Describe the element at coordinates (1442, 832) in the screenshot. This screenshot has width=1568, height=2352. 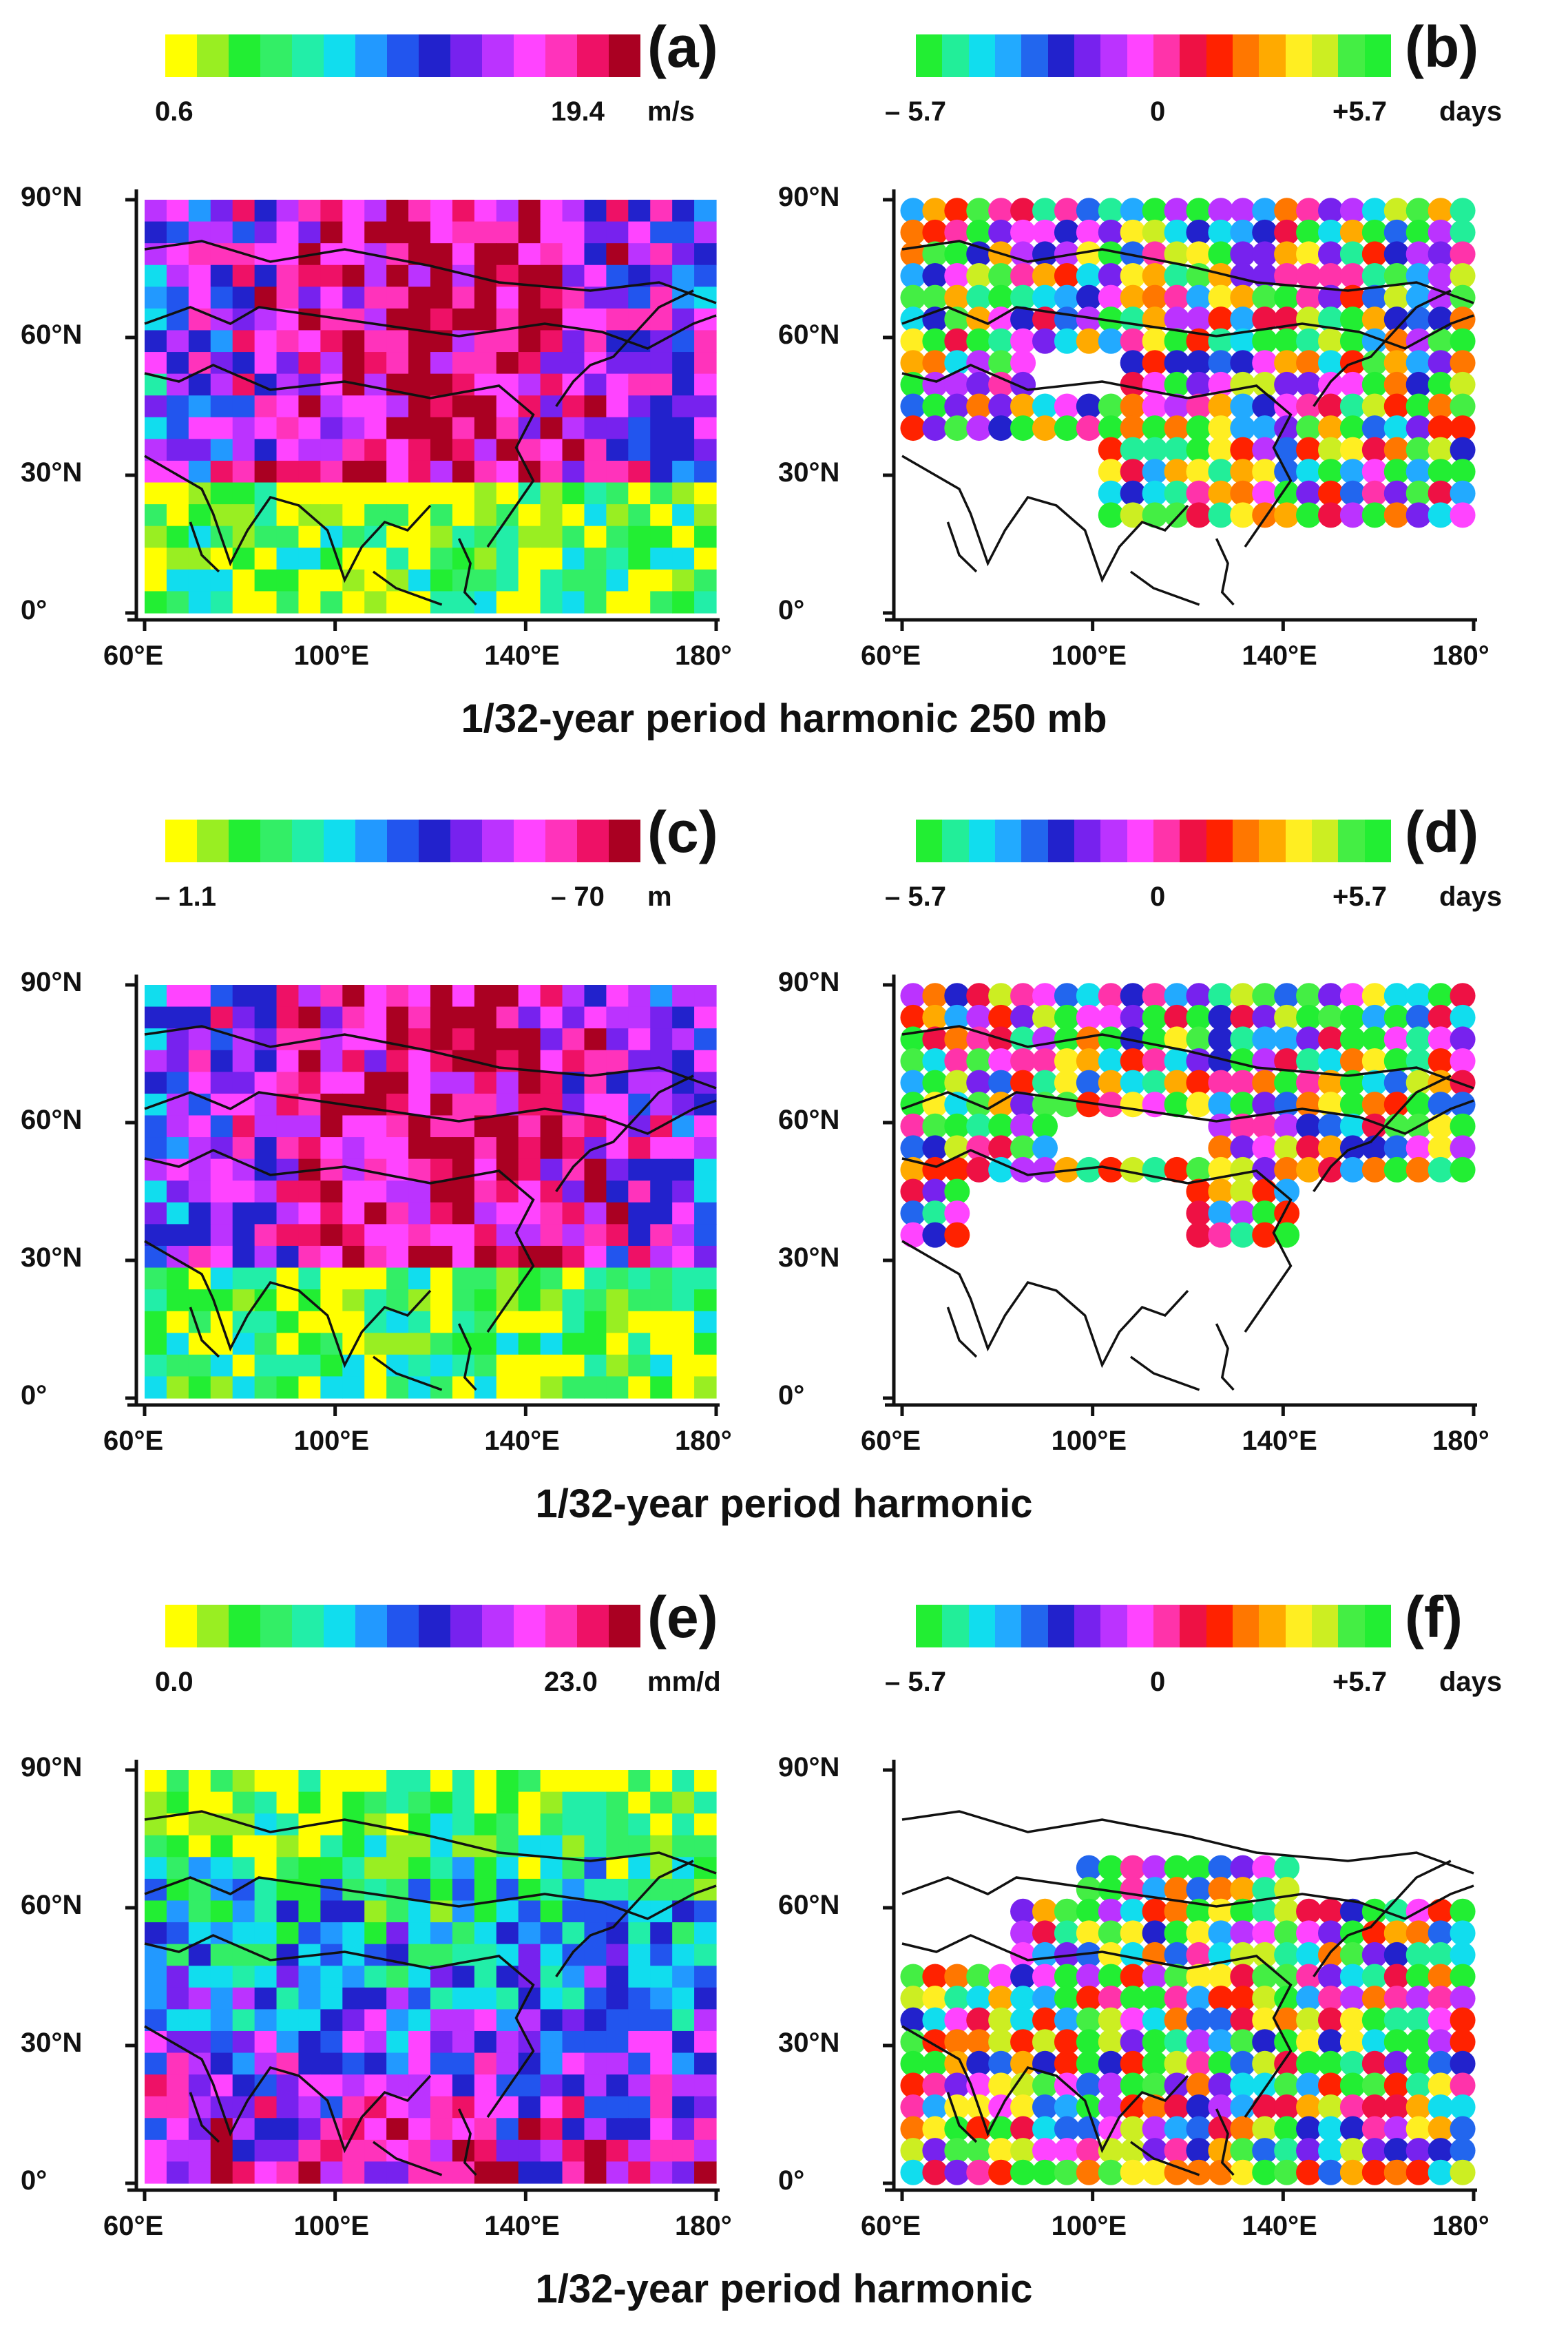
I see `panel-letter: (d)` at that location.